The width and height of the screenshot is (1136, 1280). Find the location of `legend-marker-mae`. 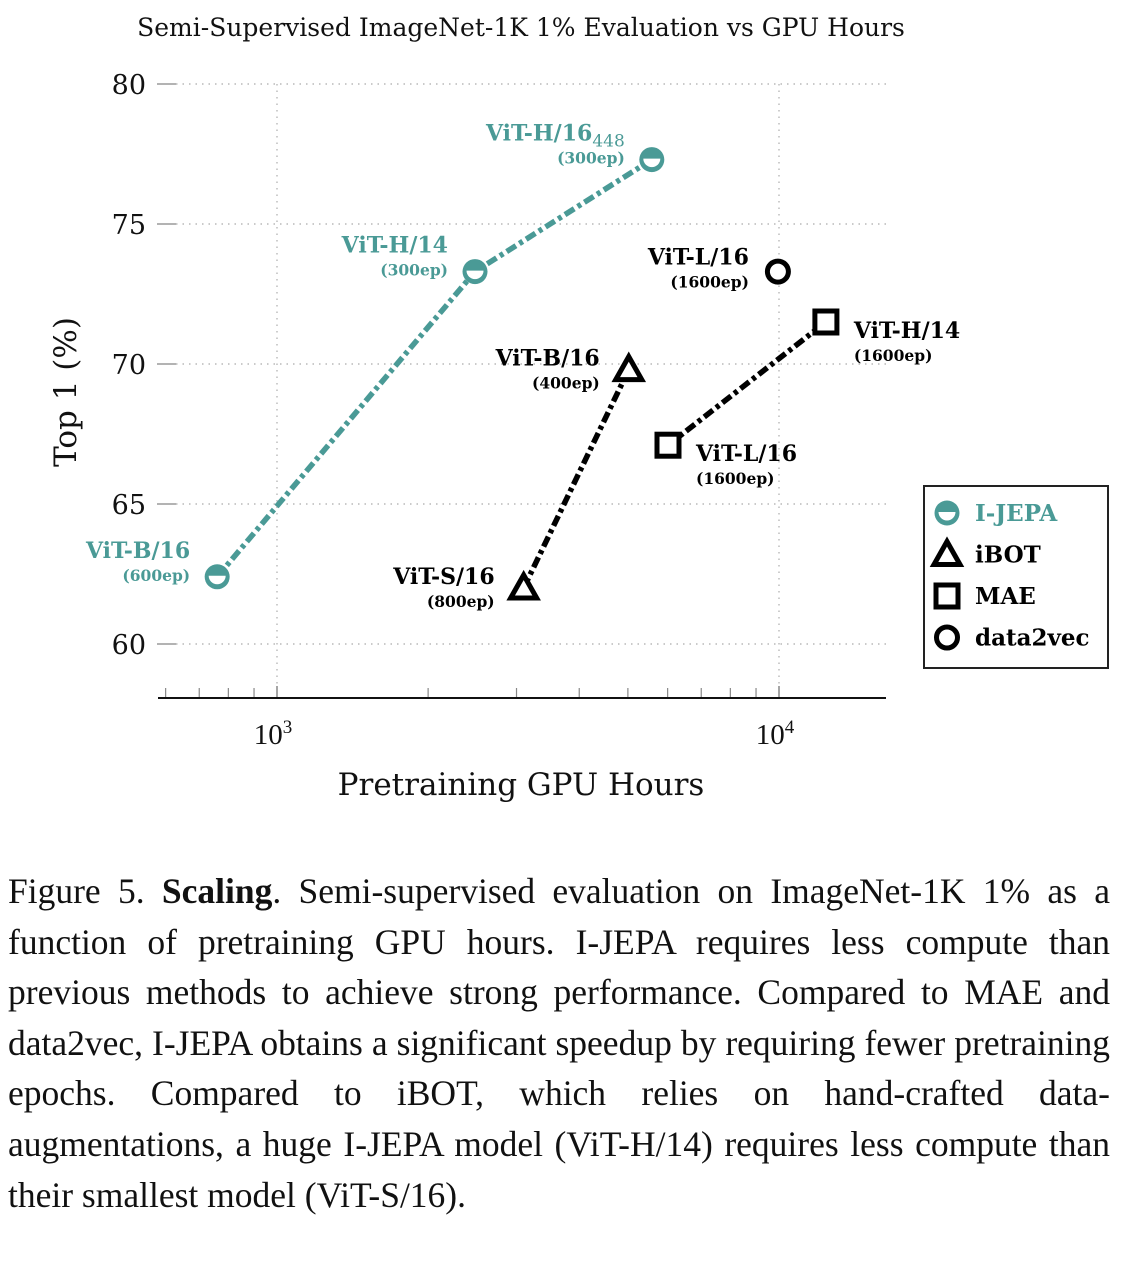

legend-marker-mae is located at coordinates (947, 596).